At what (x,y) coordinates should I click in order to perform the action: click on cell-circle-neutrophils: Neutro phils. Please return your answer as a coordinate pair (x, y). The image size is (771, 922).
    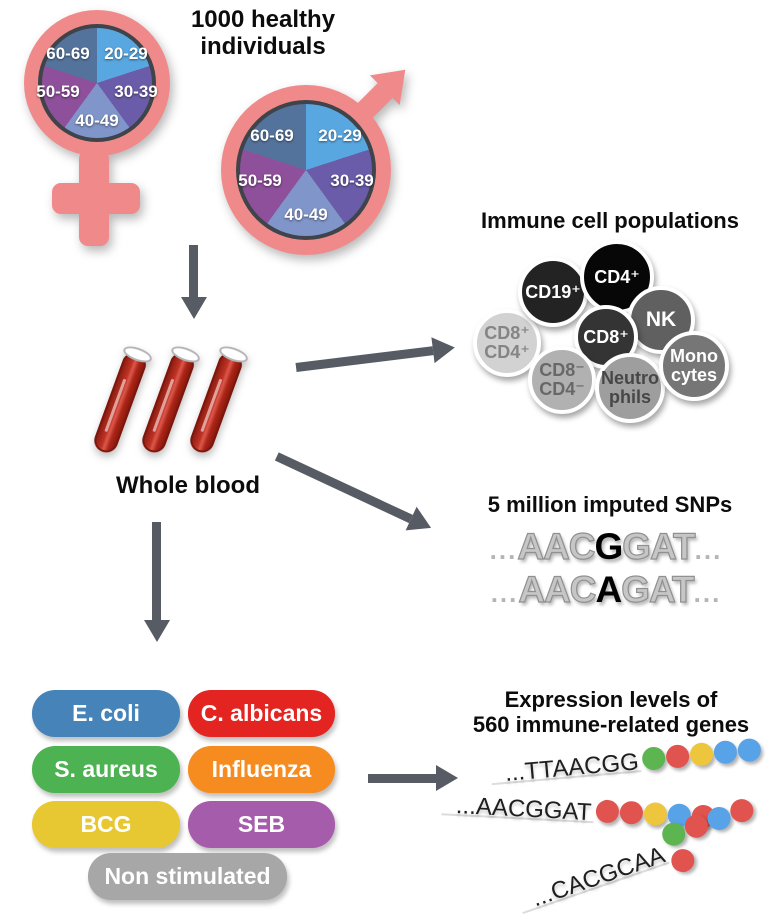
    Looking at the image, I should click on (630, 388).